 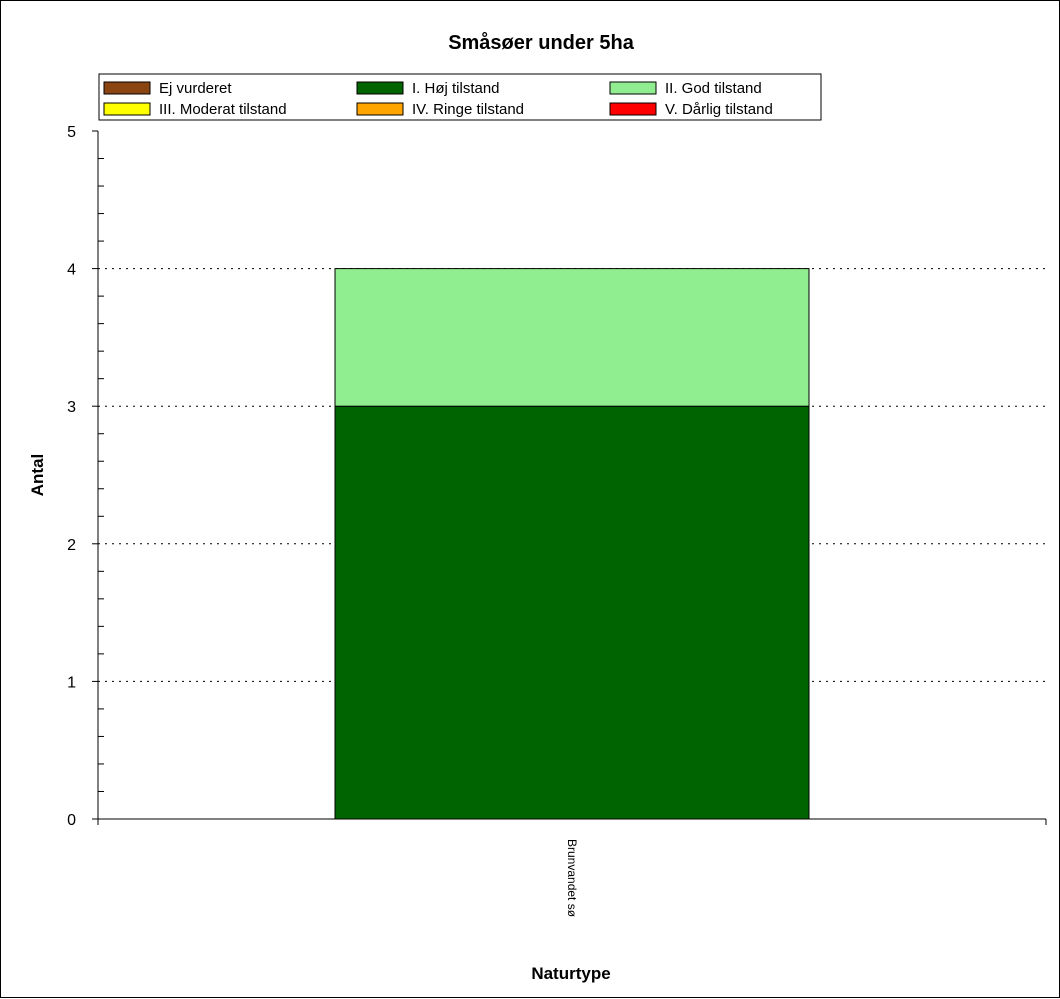 What do you see at coordinates (468, 109) in the screenshot?
I see `legend-label: IV. Ringe tilstand` at bounding box center [468, 109].